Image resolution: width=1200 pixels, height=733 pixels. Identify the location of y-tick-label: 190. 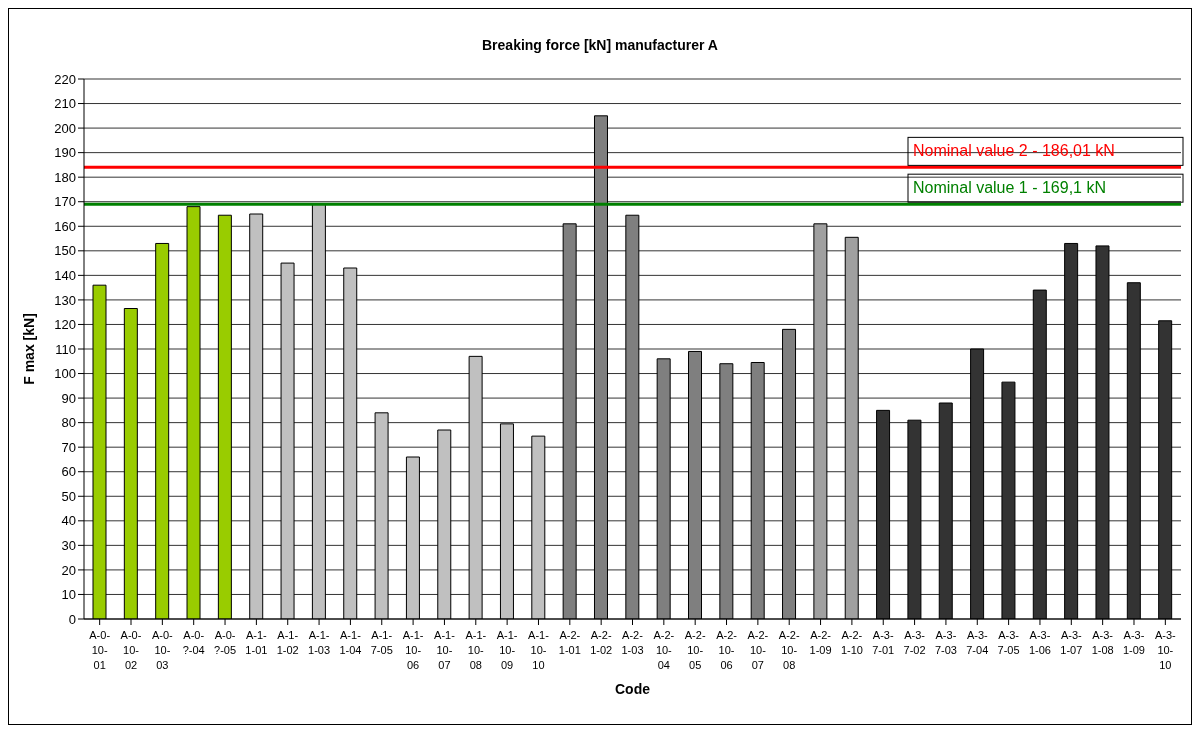
(65, 153).